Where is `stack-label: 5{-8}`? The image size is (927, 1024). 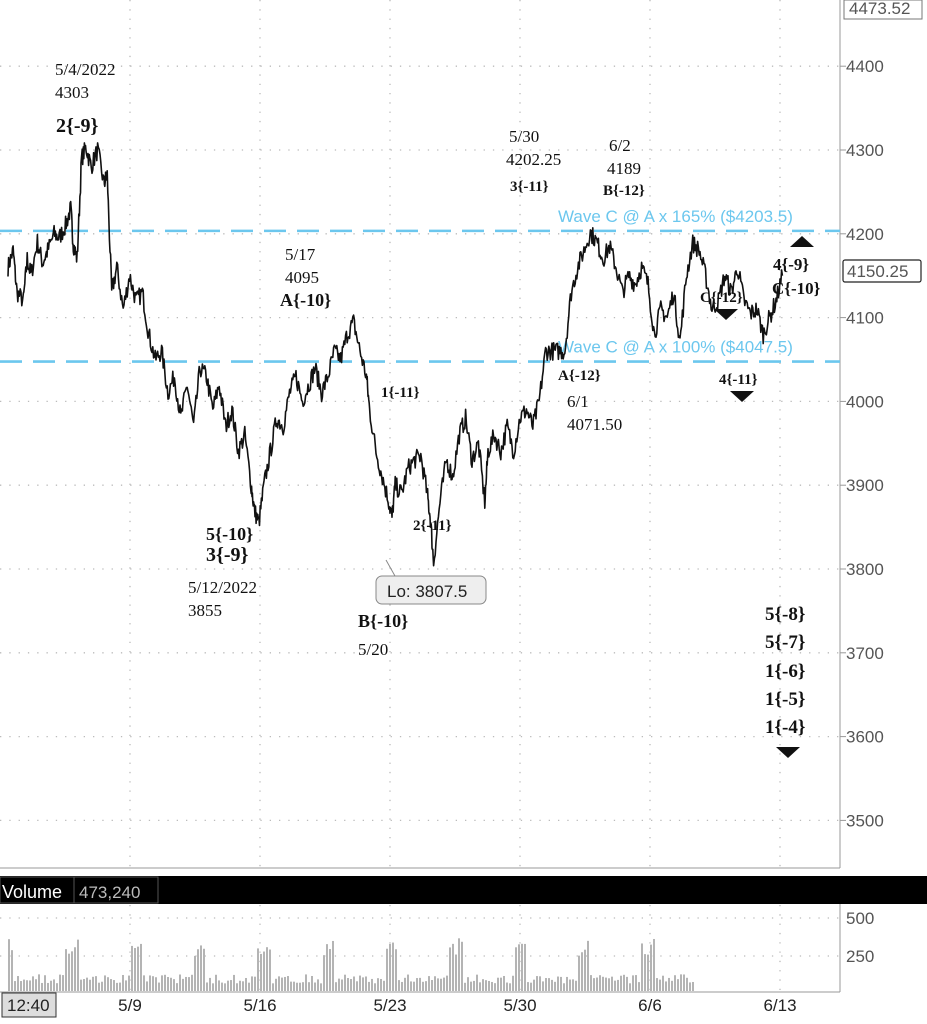
stack-label: 5{-8} is located at coordinates (785, 614).